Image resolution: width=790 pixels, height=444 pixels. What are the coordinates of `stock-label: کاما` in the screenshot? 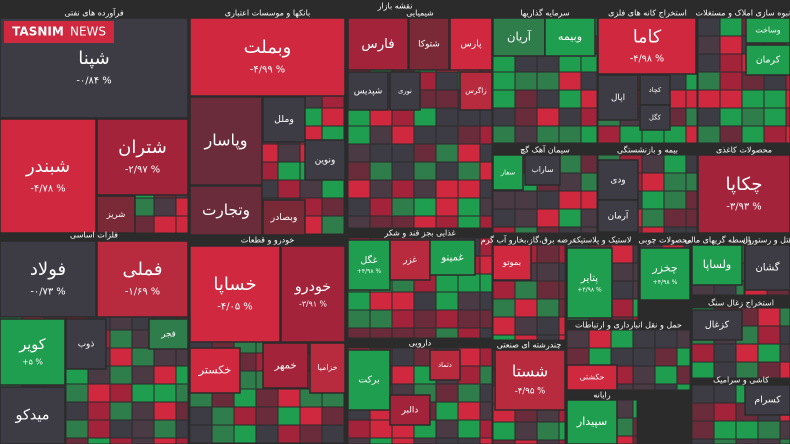 It's located at (647, 37).